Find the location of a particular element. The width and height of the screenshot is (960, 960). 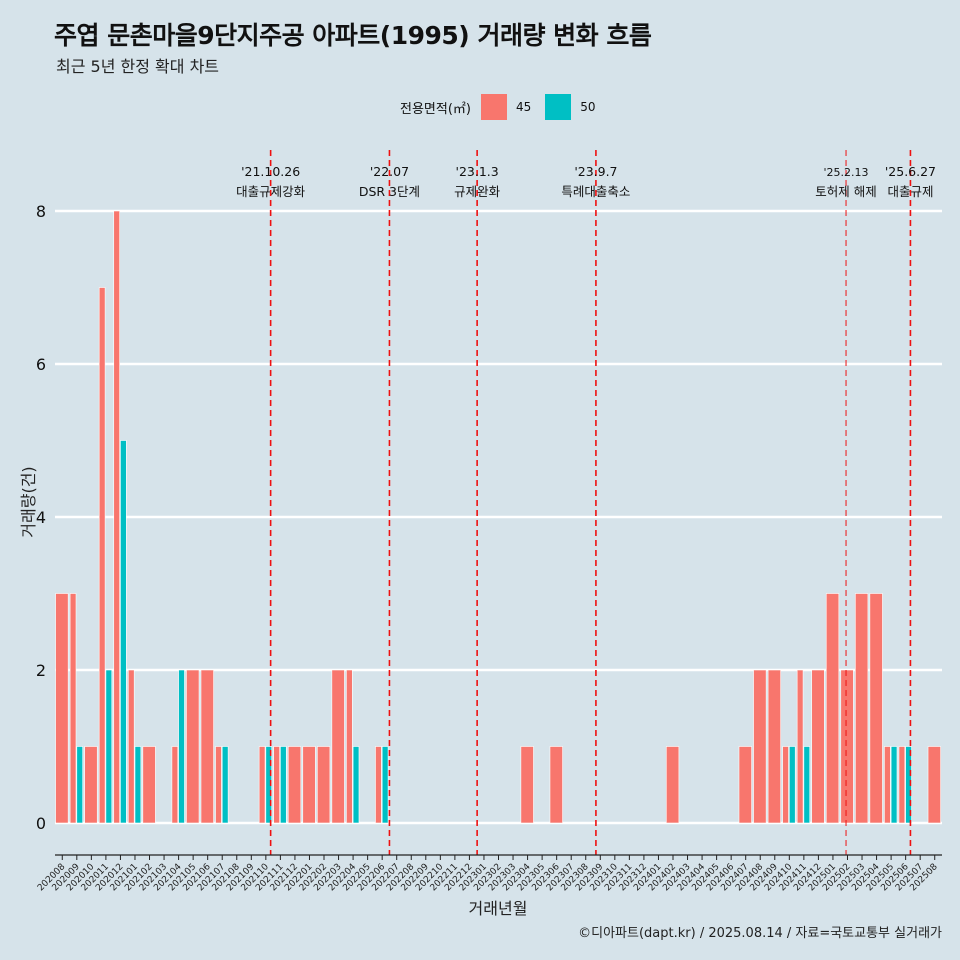

chart-title: 주엽 문촌마을9단지주공 아파트(1995) 거래량 변화 흐름 is located at coordinates (353, 35).